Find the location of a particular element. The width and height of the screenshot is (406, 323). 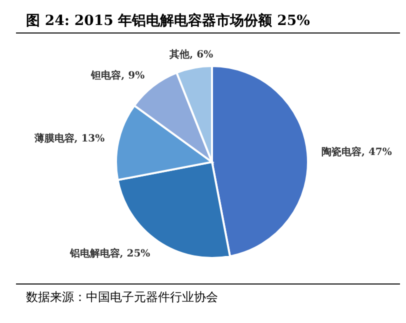

source-note: 数据来源：中国电子元器件行业协会 is located at coordinates (122, 297).